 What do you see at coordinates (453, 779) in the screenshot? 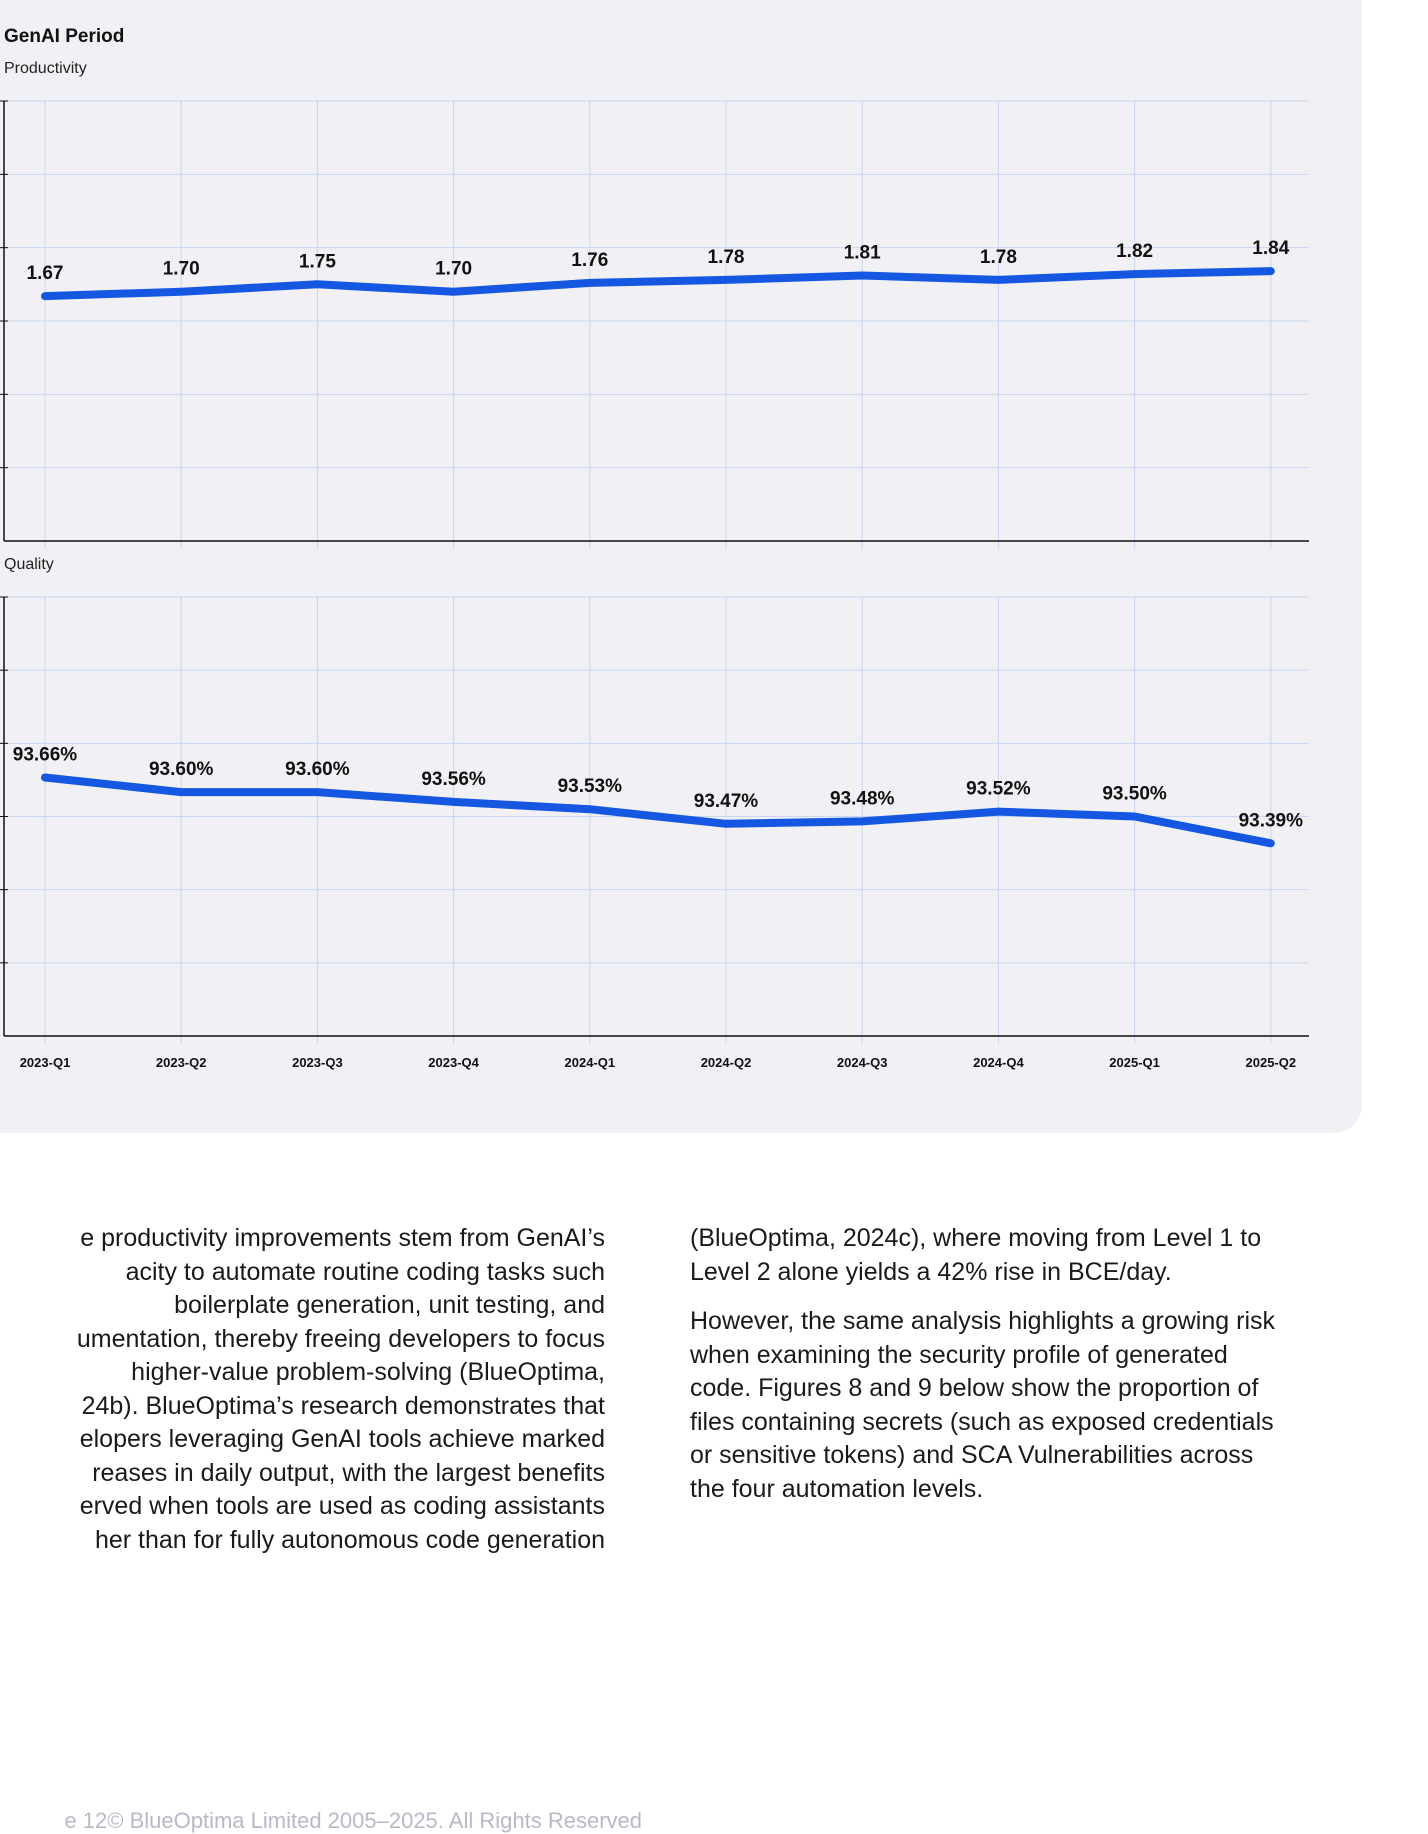
I see `quality-data-label: 93.56%` at bounding box center [453, 779].